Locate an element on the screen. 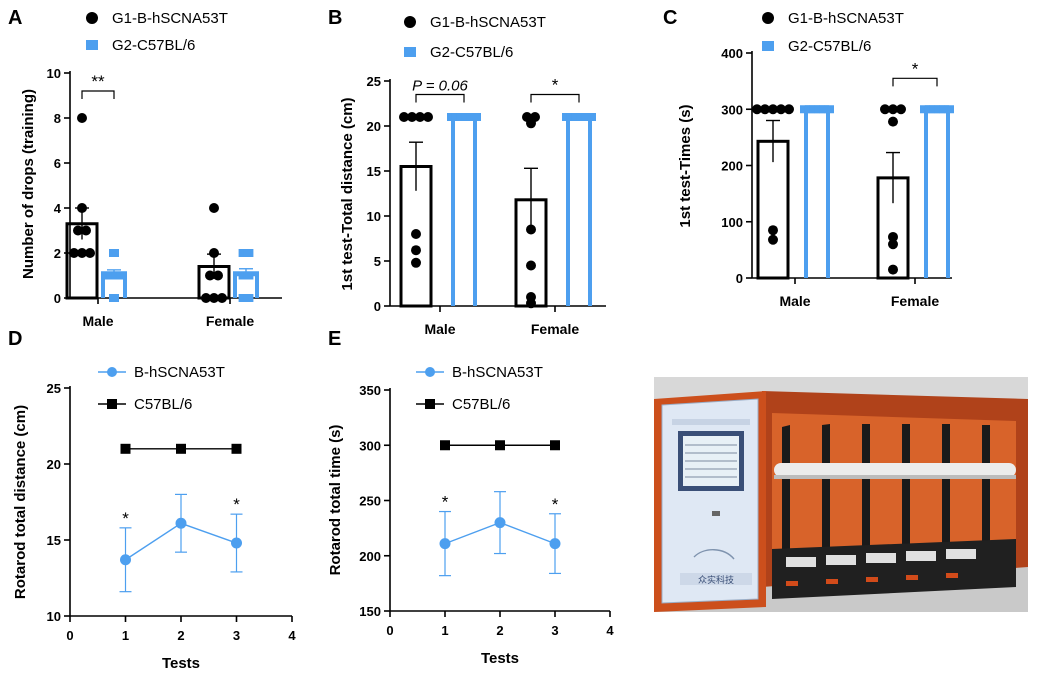 The width and height of the screenshot is (1039, 678). y-tick-label-B: 0 is located at coordinates (377, 306).